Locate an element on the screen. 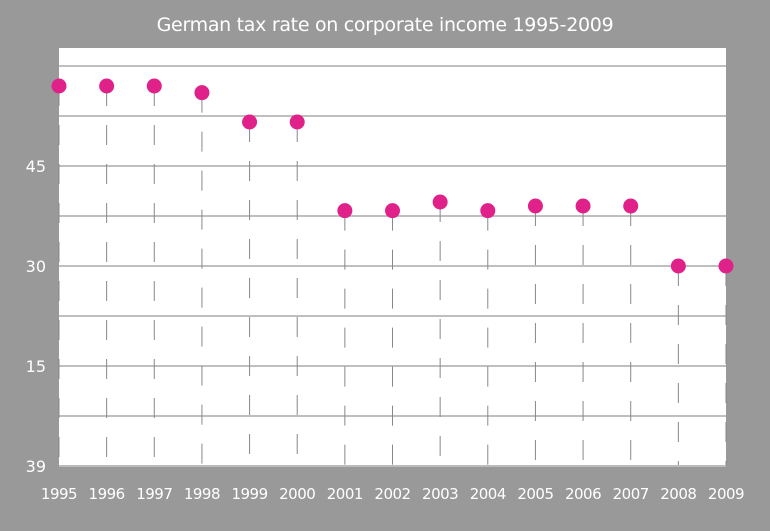 The image size is (770, 531). x-tick-label: 2007 is located at coordinates (631, 494).